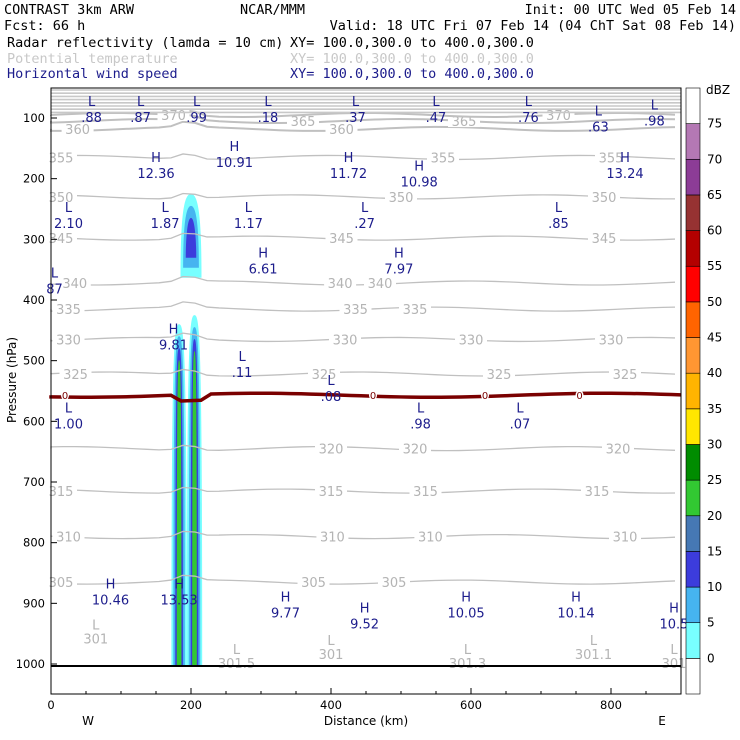 This screenshot has width=740, height=740. I want to click on colorbar: dBZ 0 5 10 15 20 25 30 35 40 45 50 55 60 65 70 75, so click(707, 389).